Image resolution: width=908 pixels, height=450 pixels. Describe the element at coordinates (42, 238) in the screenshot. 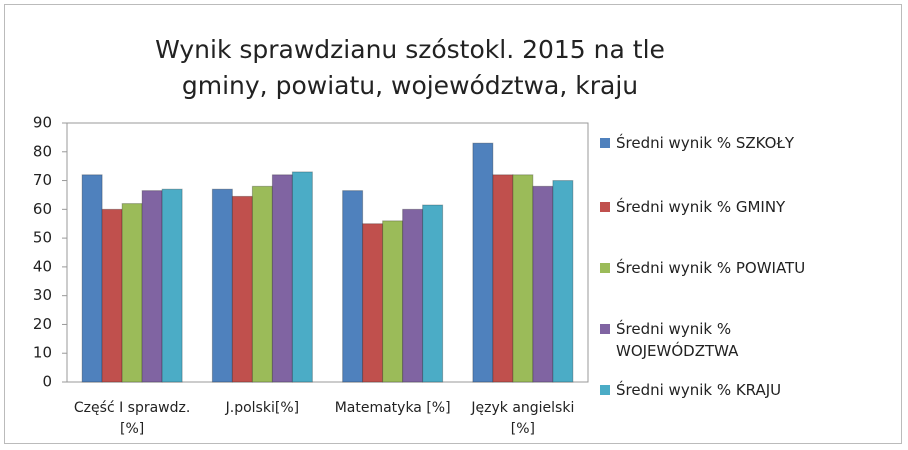

I see `y-tick-label: 50` at that location.